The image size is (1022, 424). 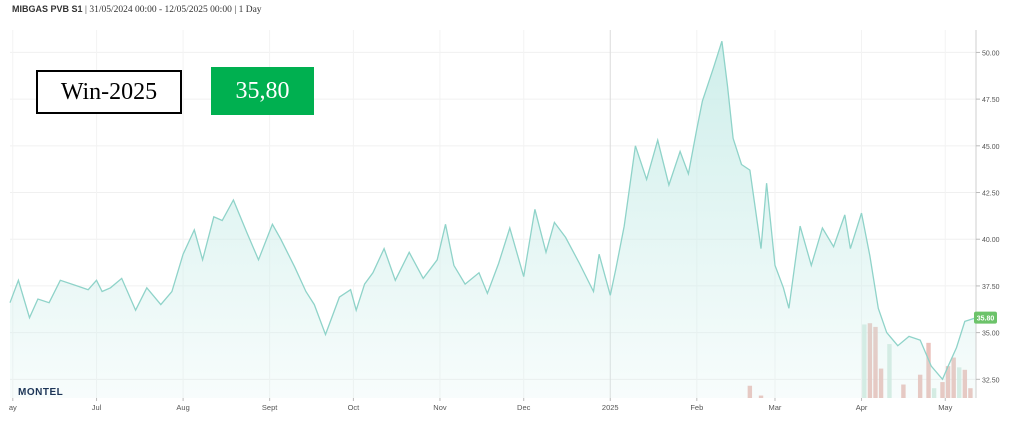 I want to click on y-tick-label: 47.50, so click(x=991, y=100).